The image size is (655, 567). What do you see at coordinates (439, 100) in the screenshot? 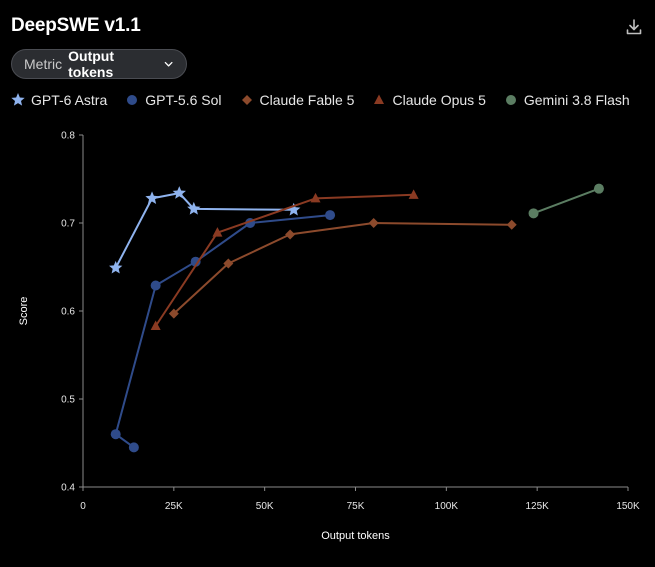
I see `legend-label: Claude Opus 5` at bounding box center [439, 100].